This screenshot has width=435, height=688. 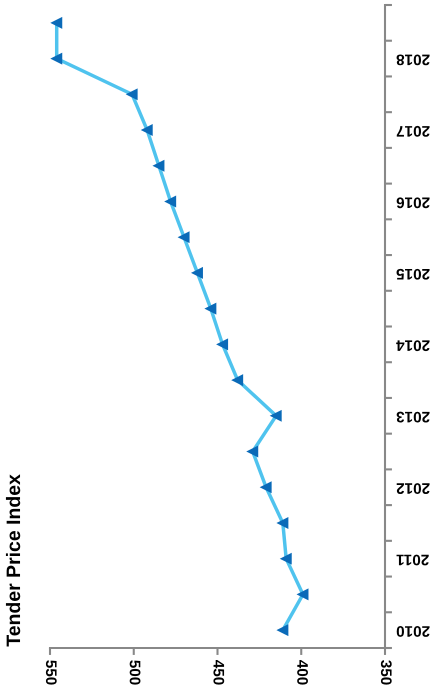 What do you see at coordinates (413, 202) in the screenshot?
I see `y-tick-label: 2016` at bounding box center [413, 202].